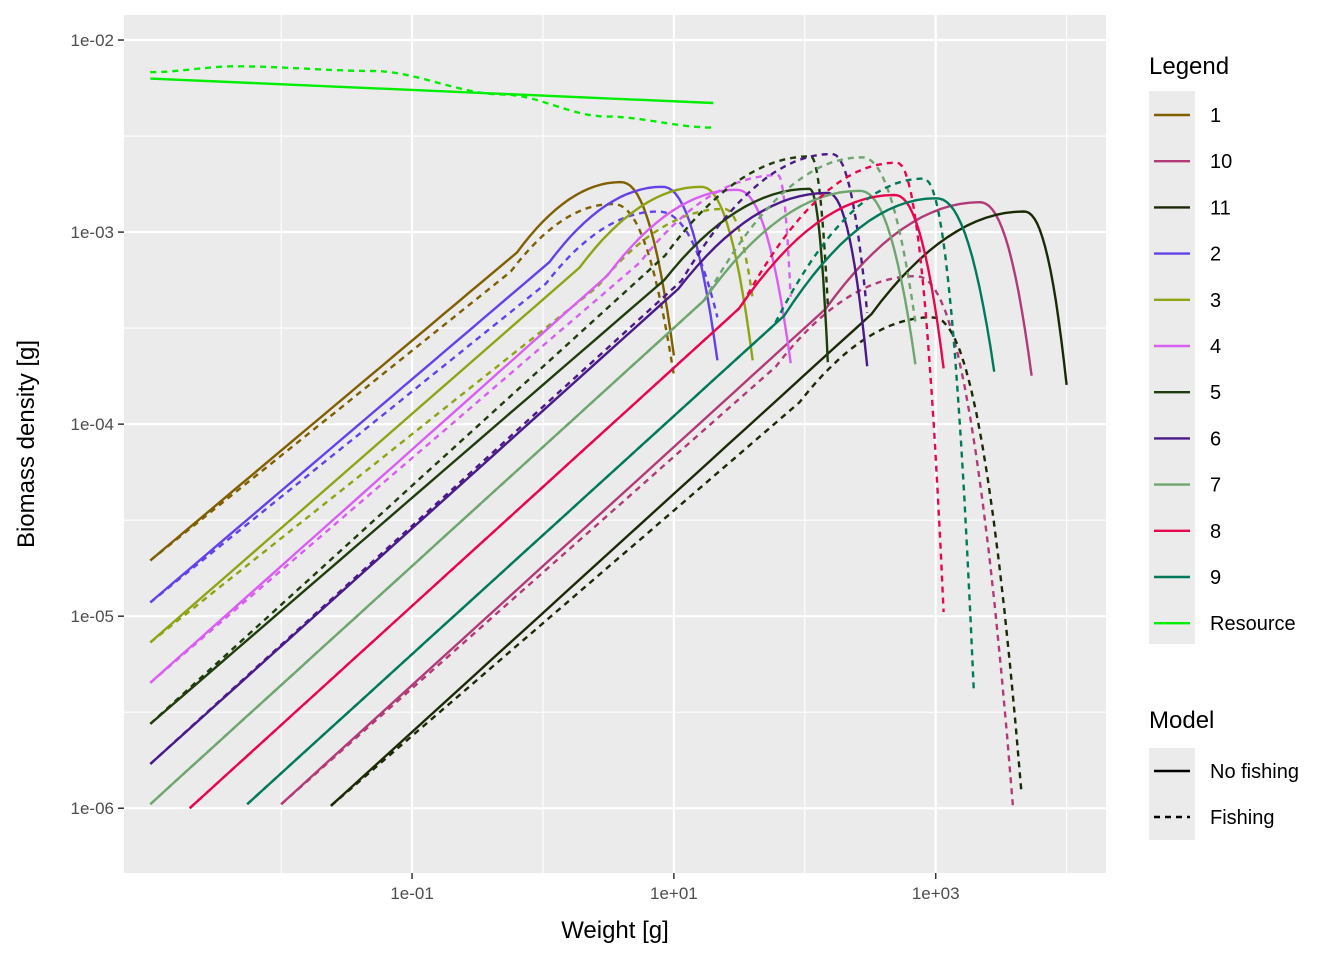 This screenshot has width=1344, height=960. I want to click on legend-label-4: 4, so click(1215, 347).